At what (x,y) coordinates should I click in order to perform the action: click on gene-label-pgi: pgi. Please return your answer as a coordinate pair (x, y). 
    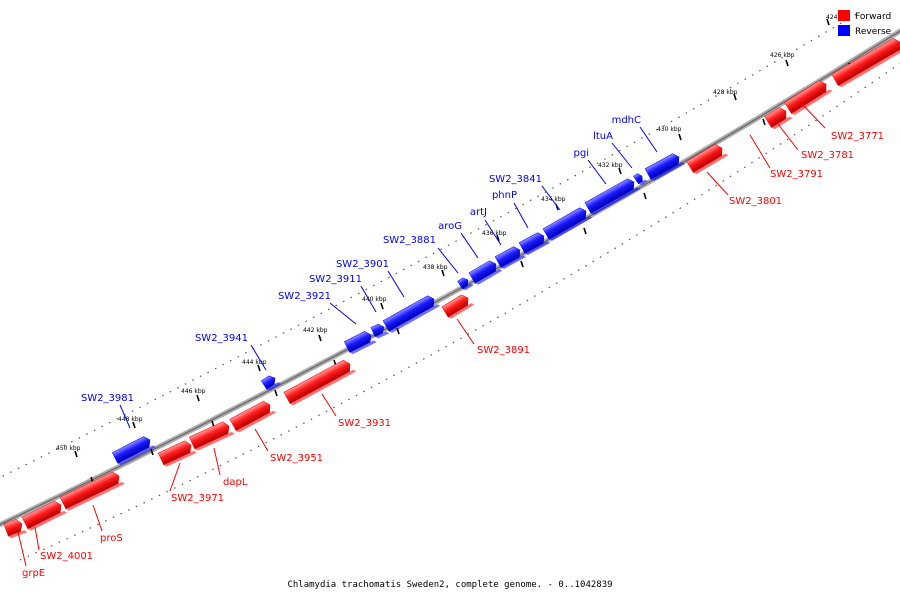
    Looking at the image, I should click on (590, 166).